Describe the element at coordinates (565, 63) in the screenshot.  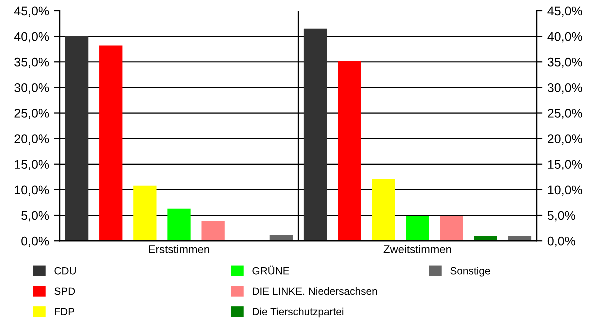
I see `y2-tick-label: 35,0%` at that location.